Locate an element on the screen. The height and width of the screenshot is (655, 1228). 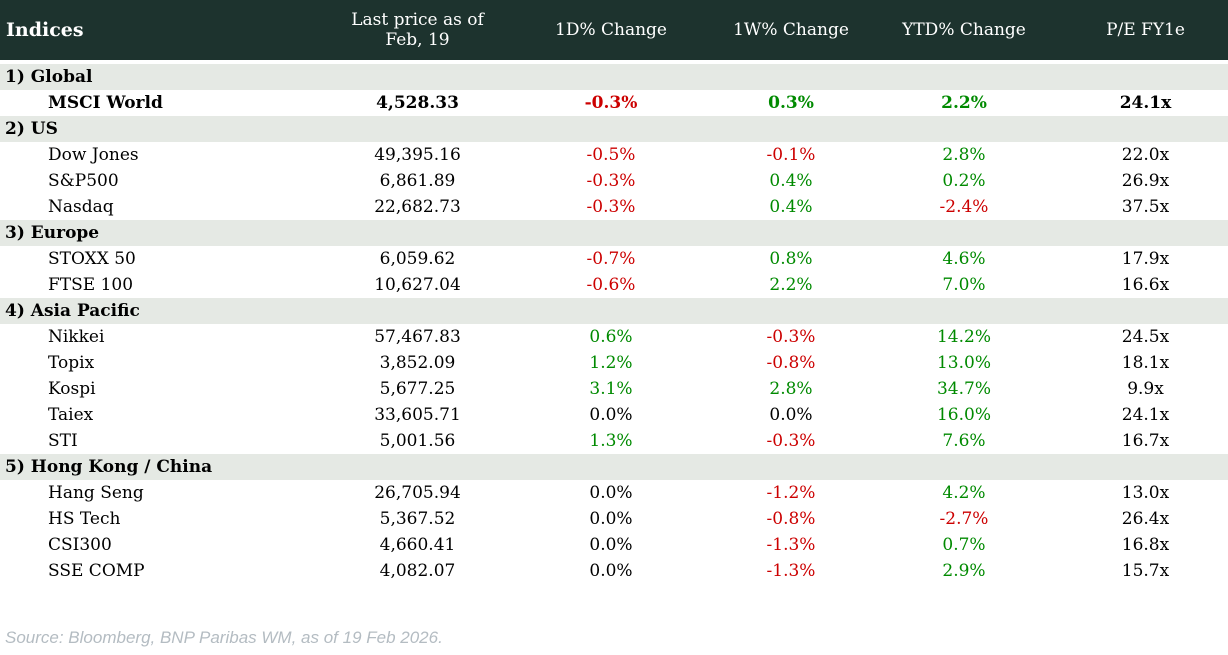
section-row: 4) Asia Pacific is located at coordinates (614, 311).